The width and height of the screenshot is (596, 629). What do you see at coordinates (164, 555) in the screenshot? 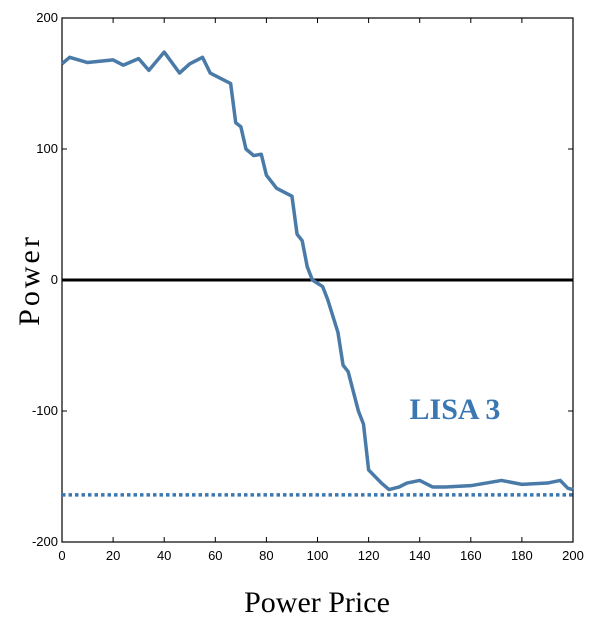
I see `x-tick-label: 40` at bounding box center [164, 555].